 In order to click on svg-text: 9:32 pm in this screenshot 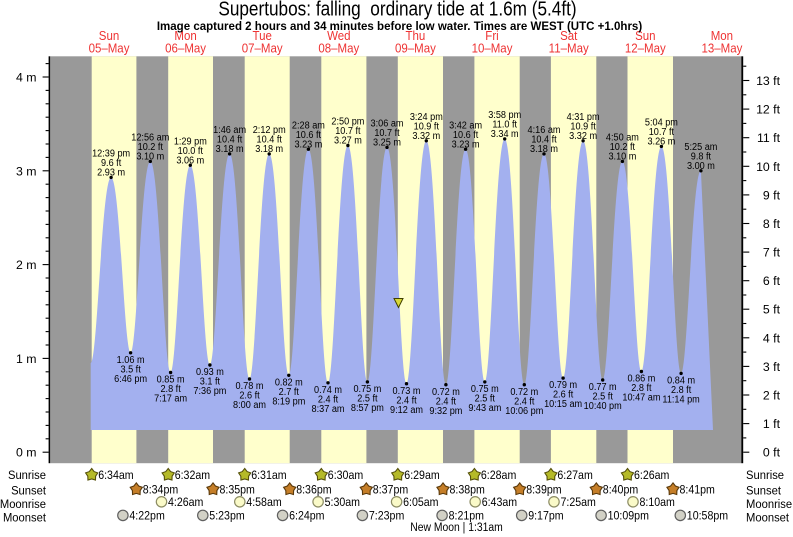, I will do `click(445, 411)`.